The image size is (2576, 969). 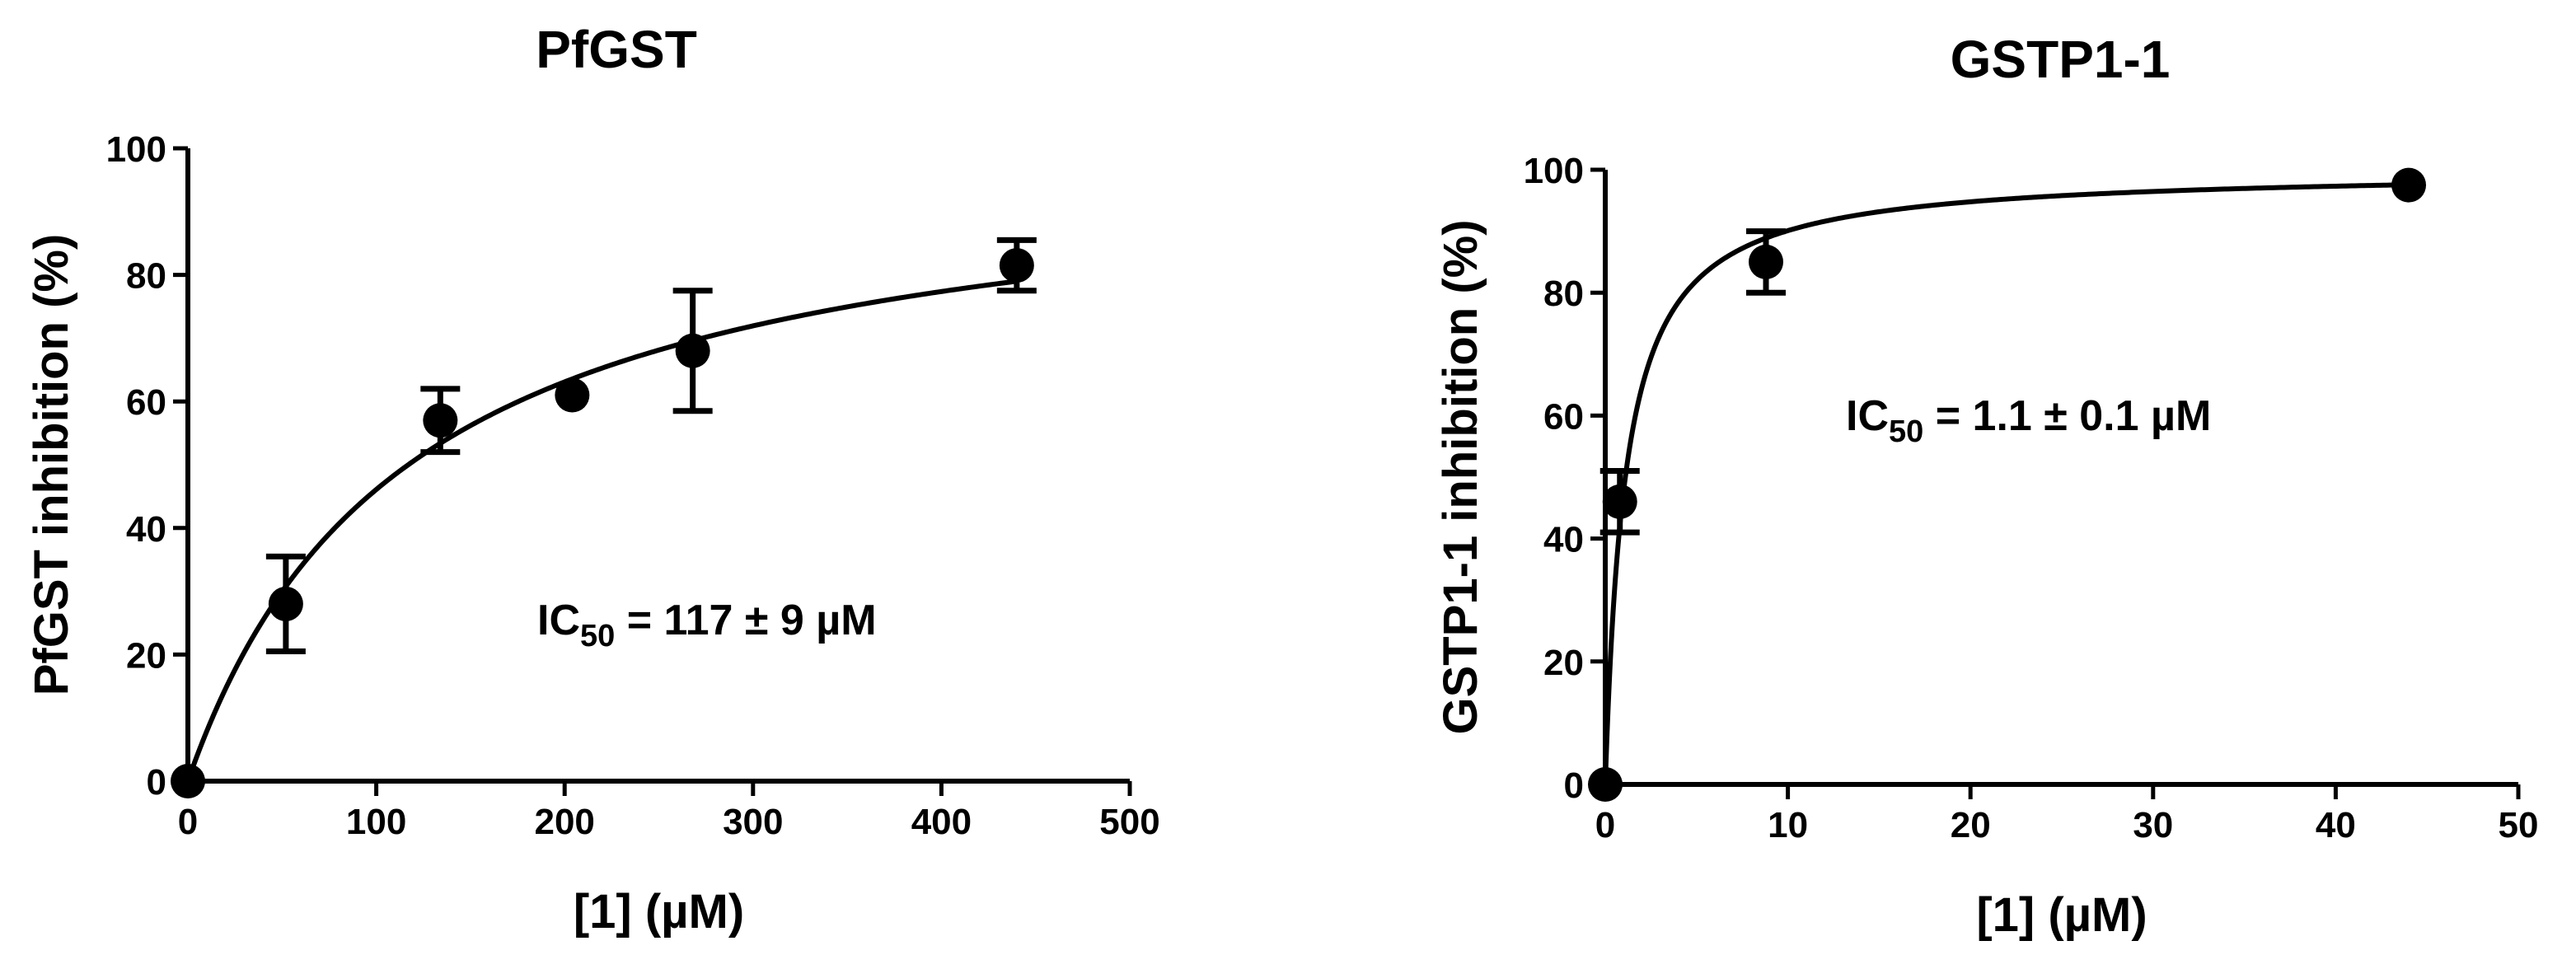 What do you see at coordinates (2153, 825) in the screenshot?
I see `x-tick-label: 30` at bounding box center [2153, 825].